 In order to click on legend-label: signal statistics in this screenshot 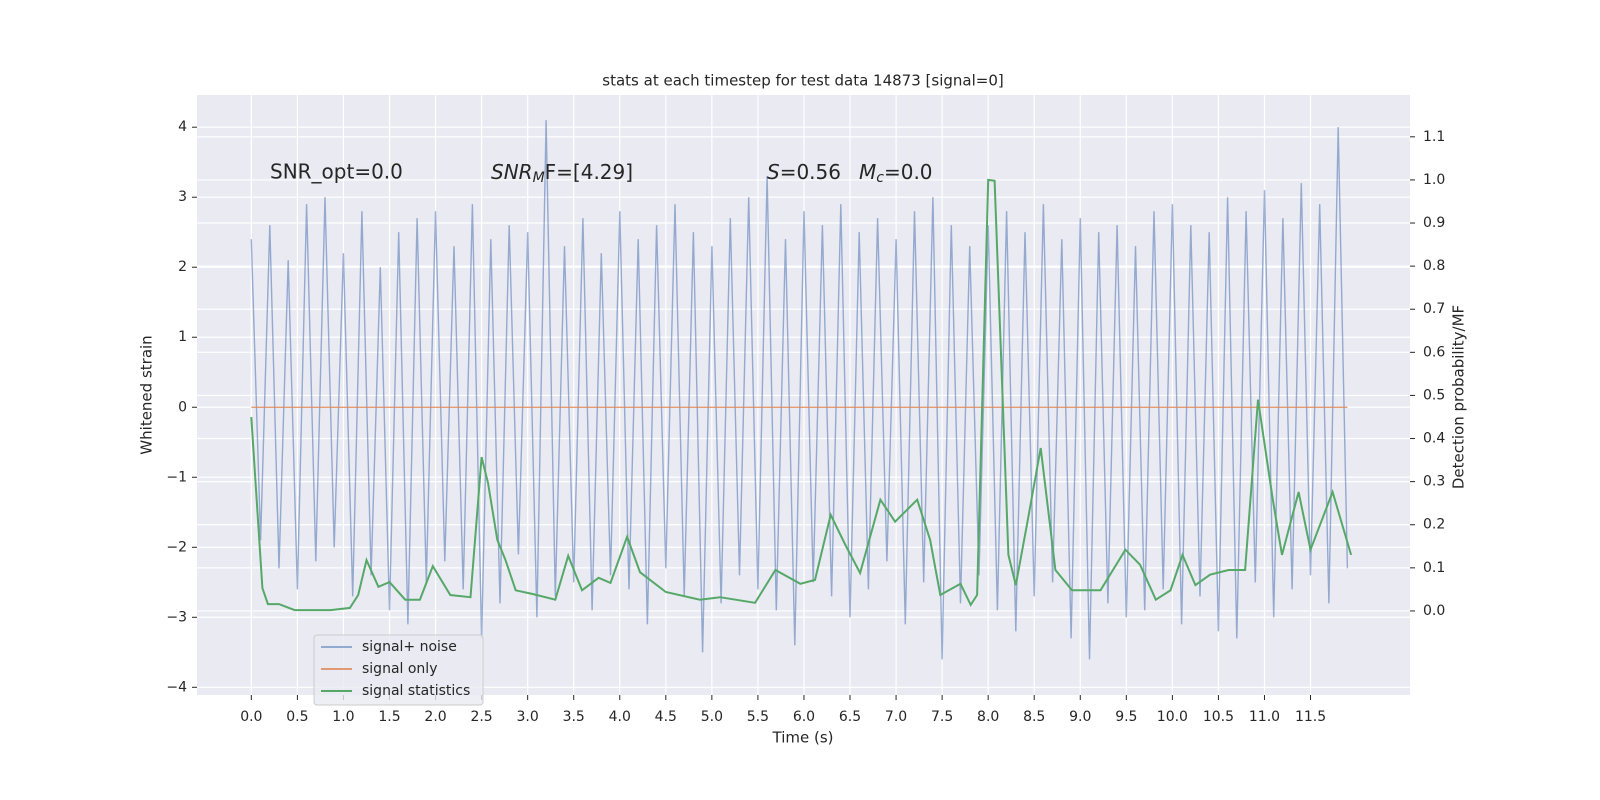, I will do `click(416, 691)`.